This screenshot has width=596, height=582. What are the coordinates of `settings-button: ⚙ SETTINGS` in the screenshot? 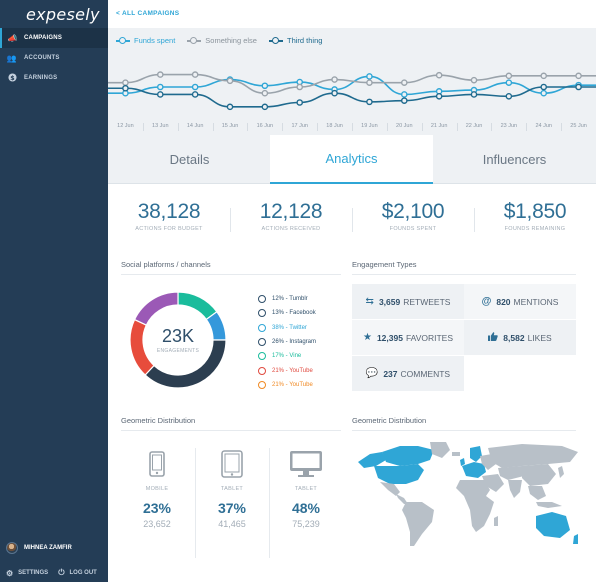 It's located at (27, 573).